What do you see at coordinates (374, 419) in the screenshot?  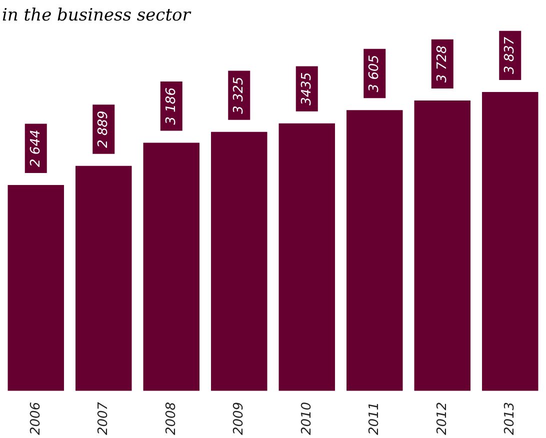 I see `x-tick-label: 2011` at bounding box center [374, 419].